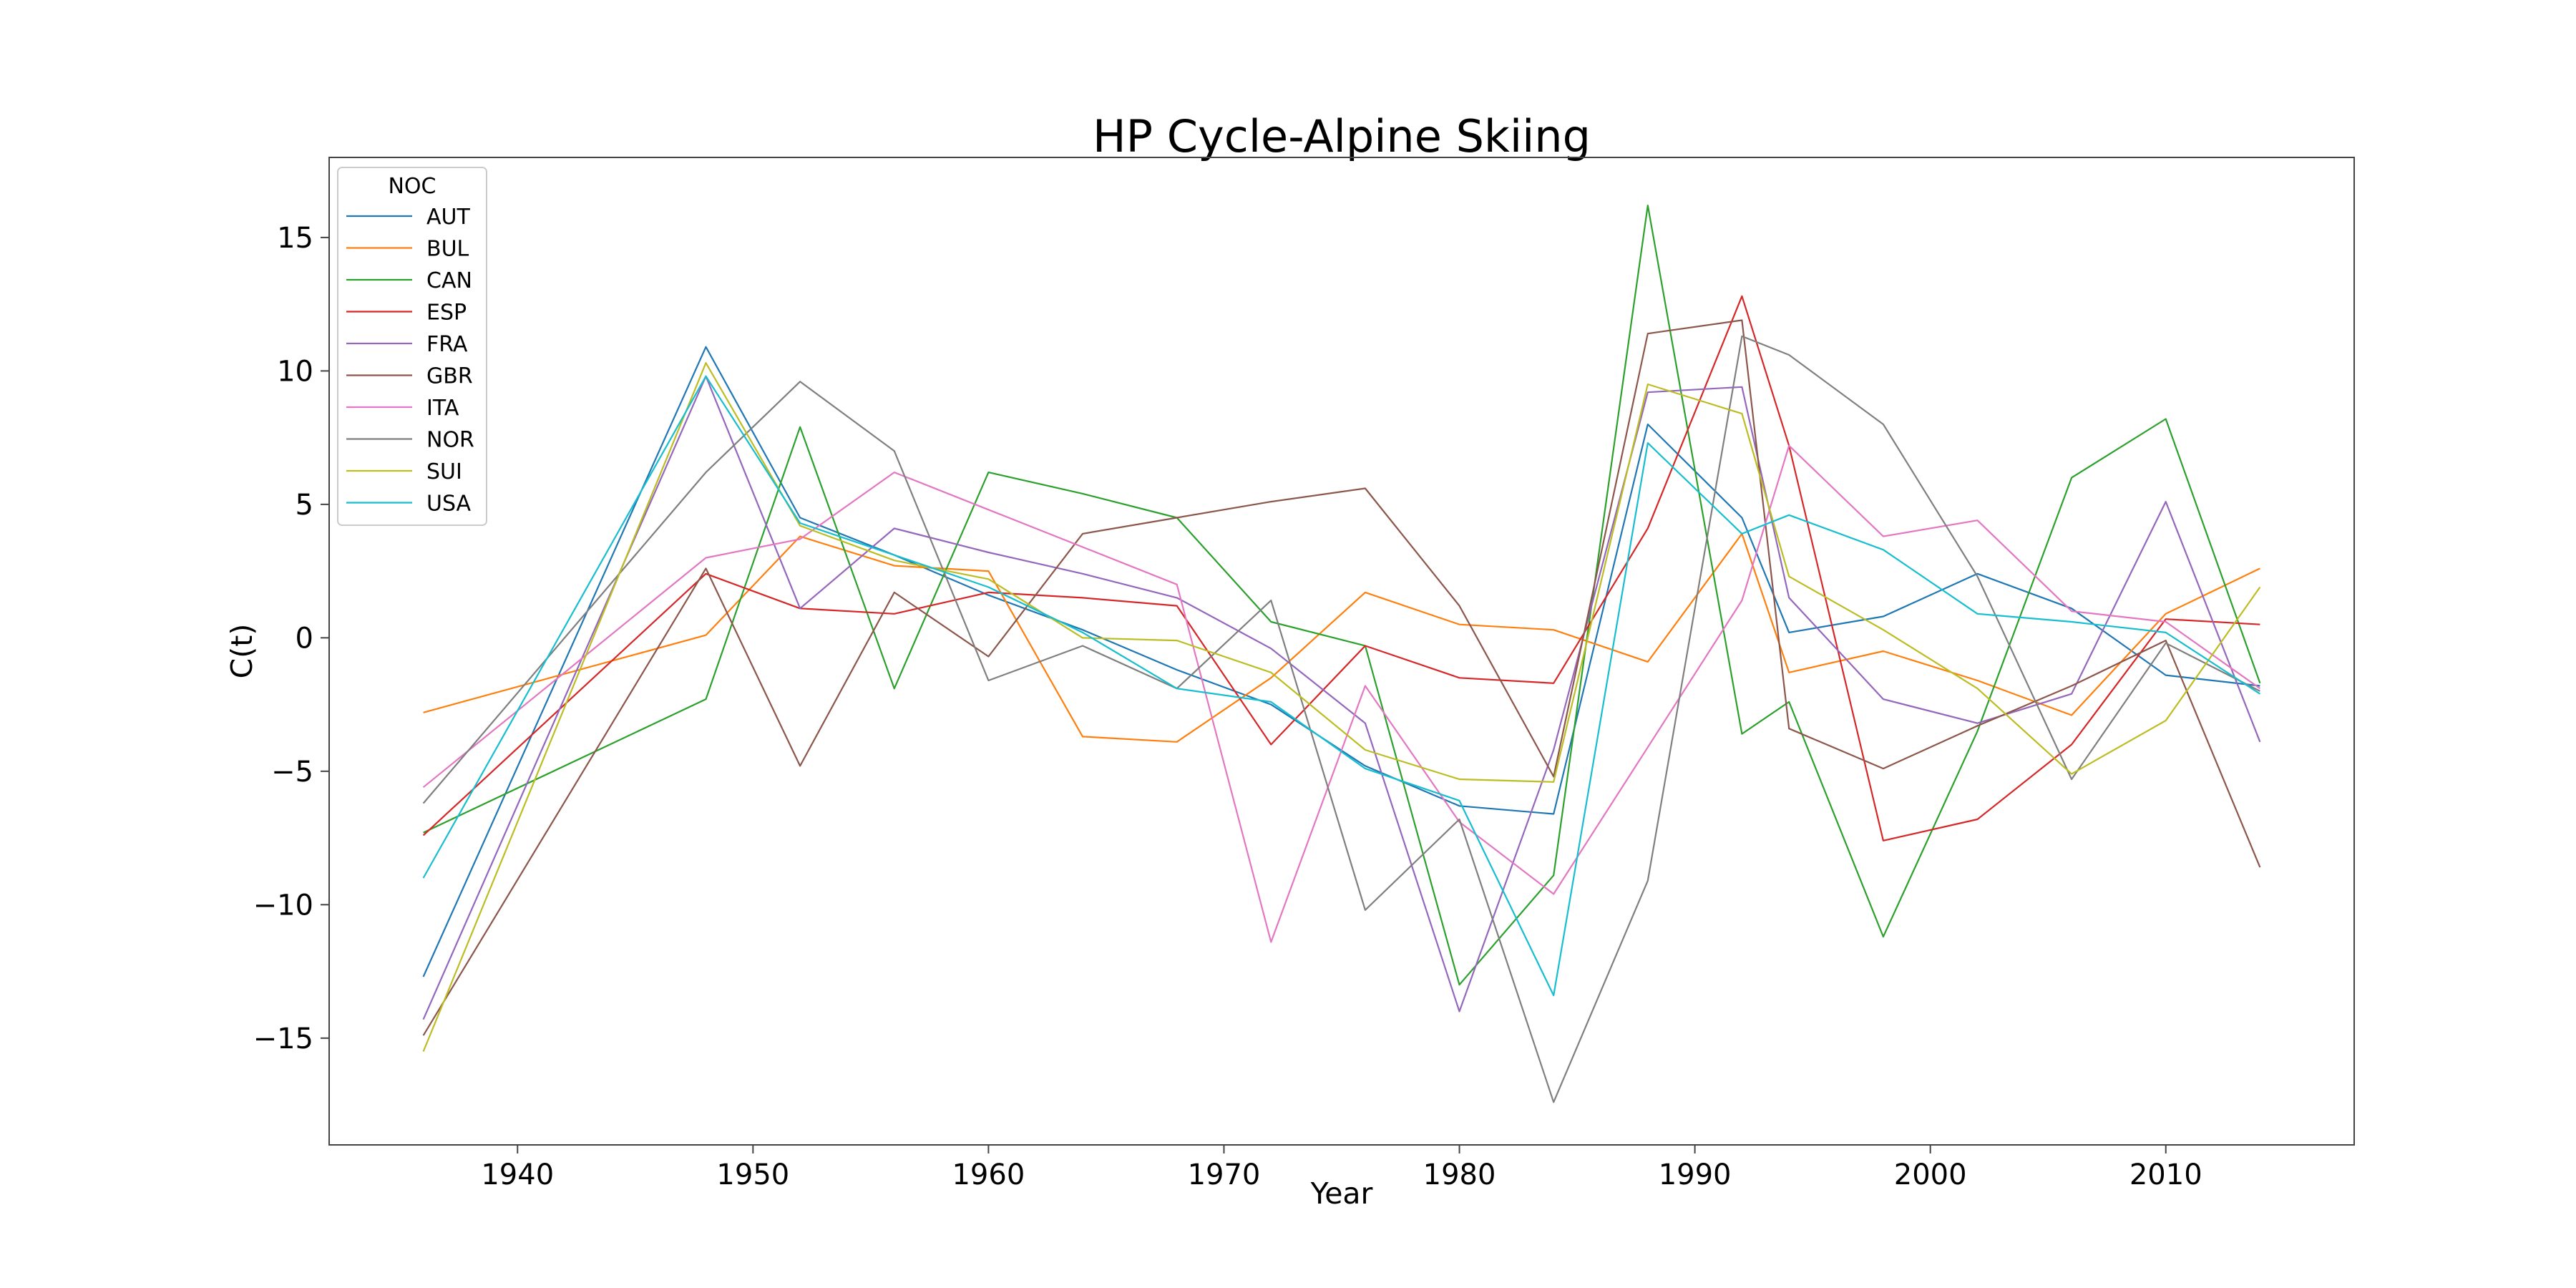 This screenshot has width=2576, height=1288. What do you see at coordinates (1459, 1174) in the screenshot?
I see `x-tick-label: 1980` at bounding box center [1459, 1174].